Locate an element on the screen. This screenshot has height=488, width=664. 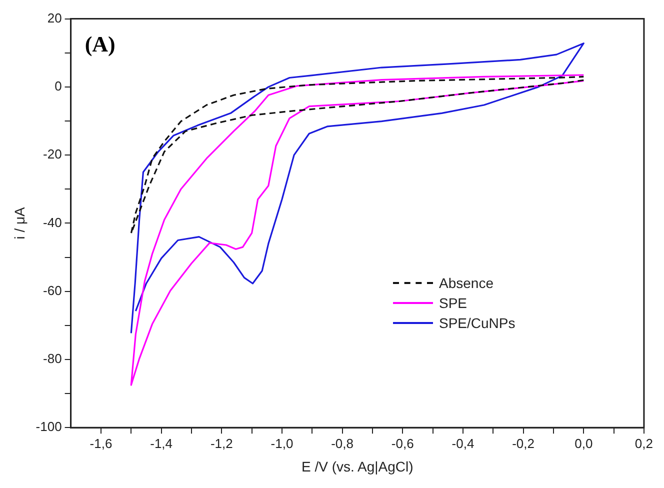
x-tick-label: -1,0 is located at coordinates (282, 443).